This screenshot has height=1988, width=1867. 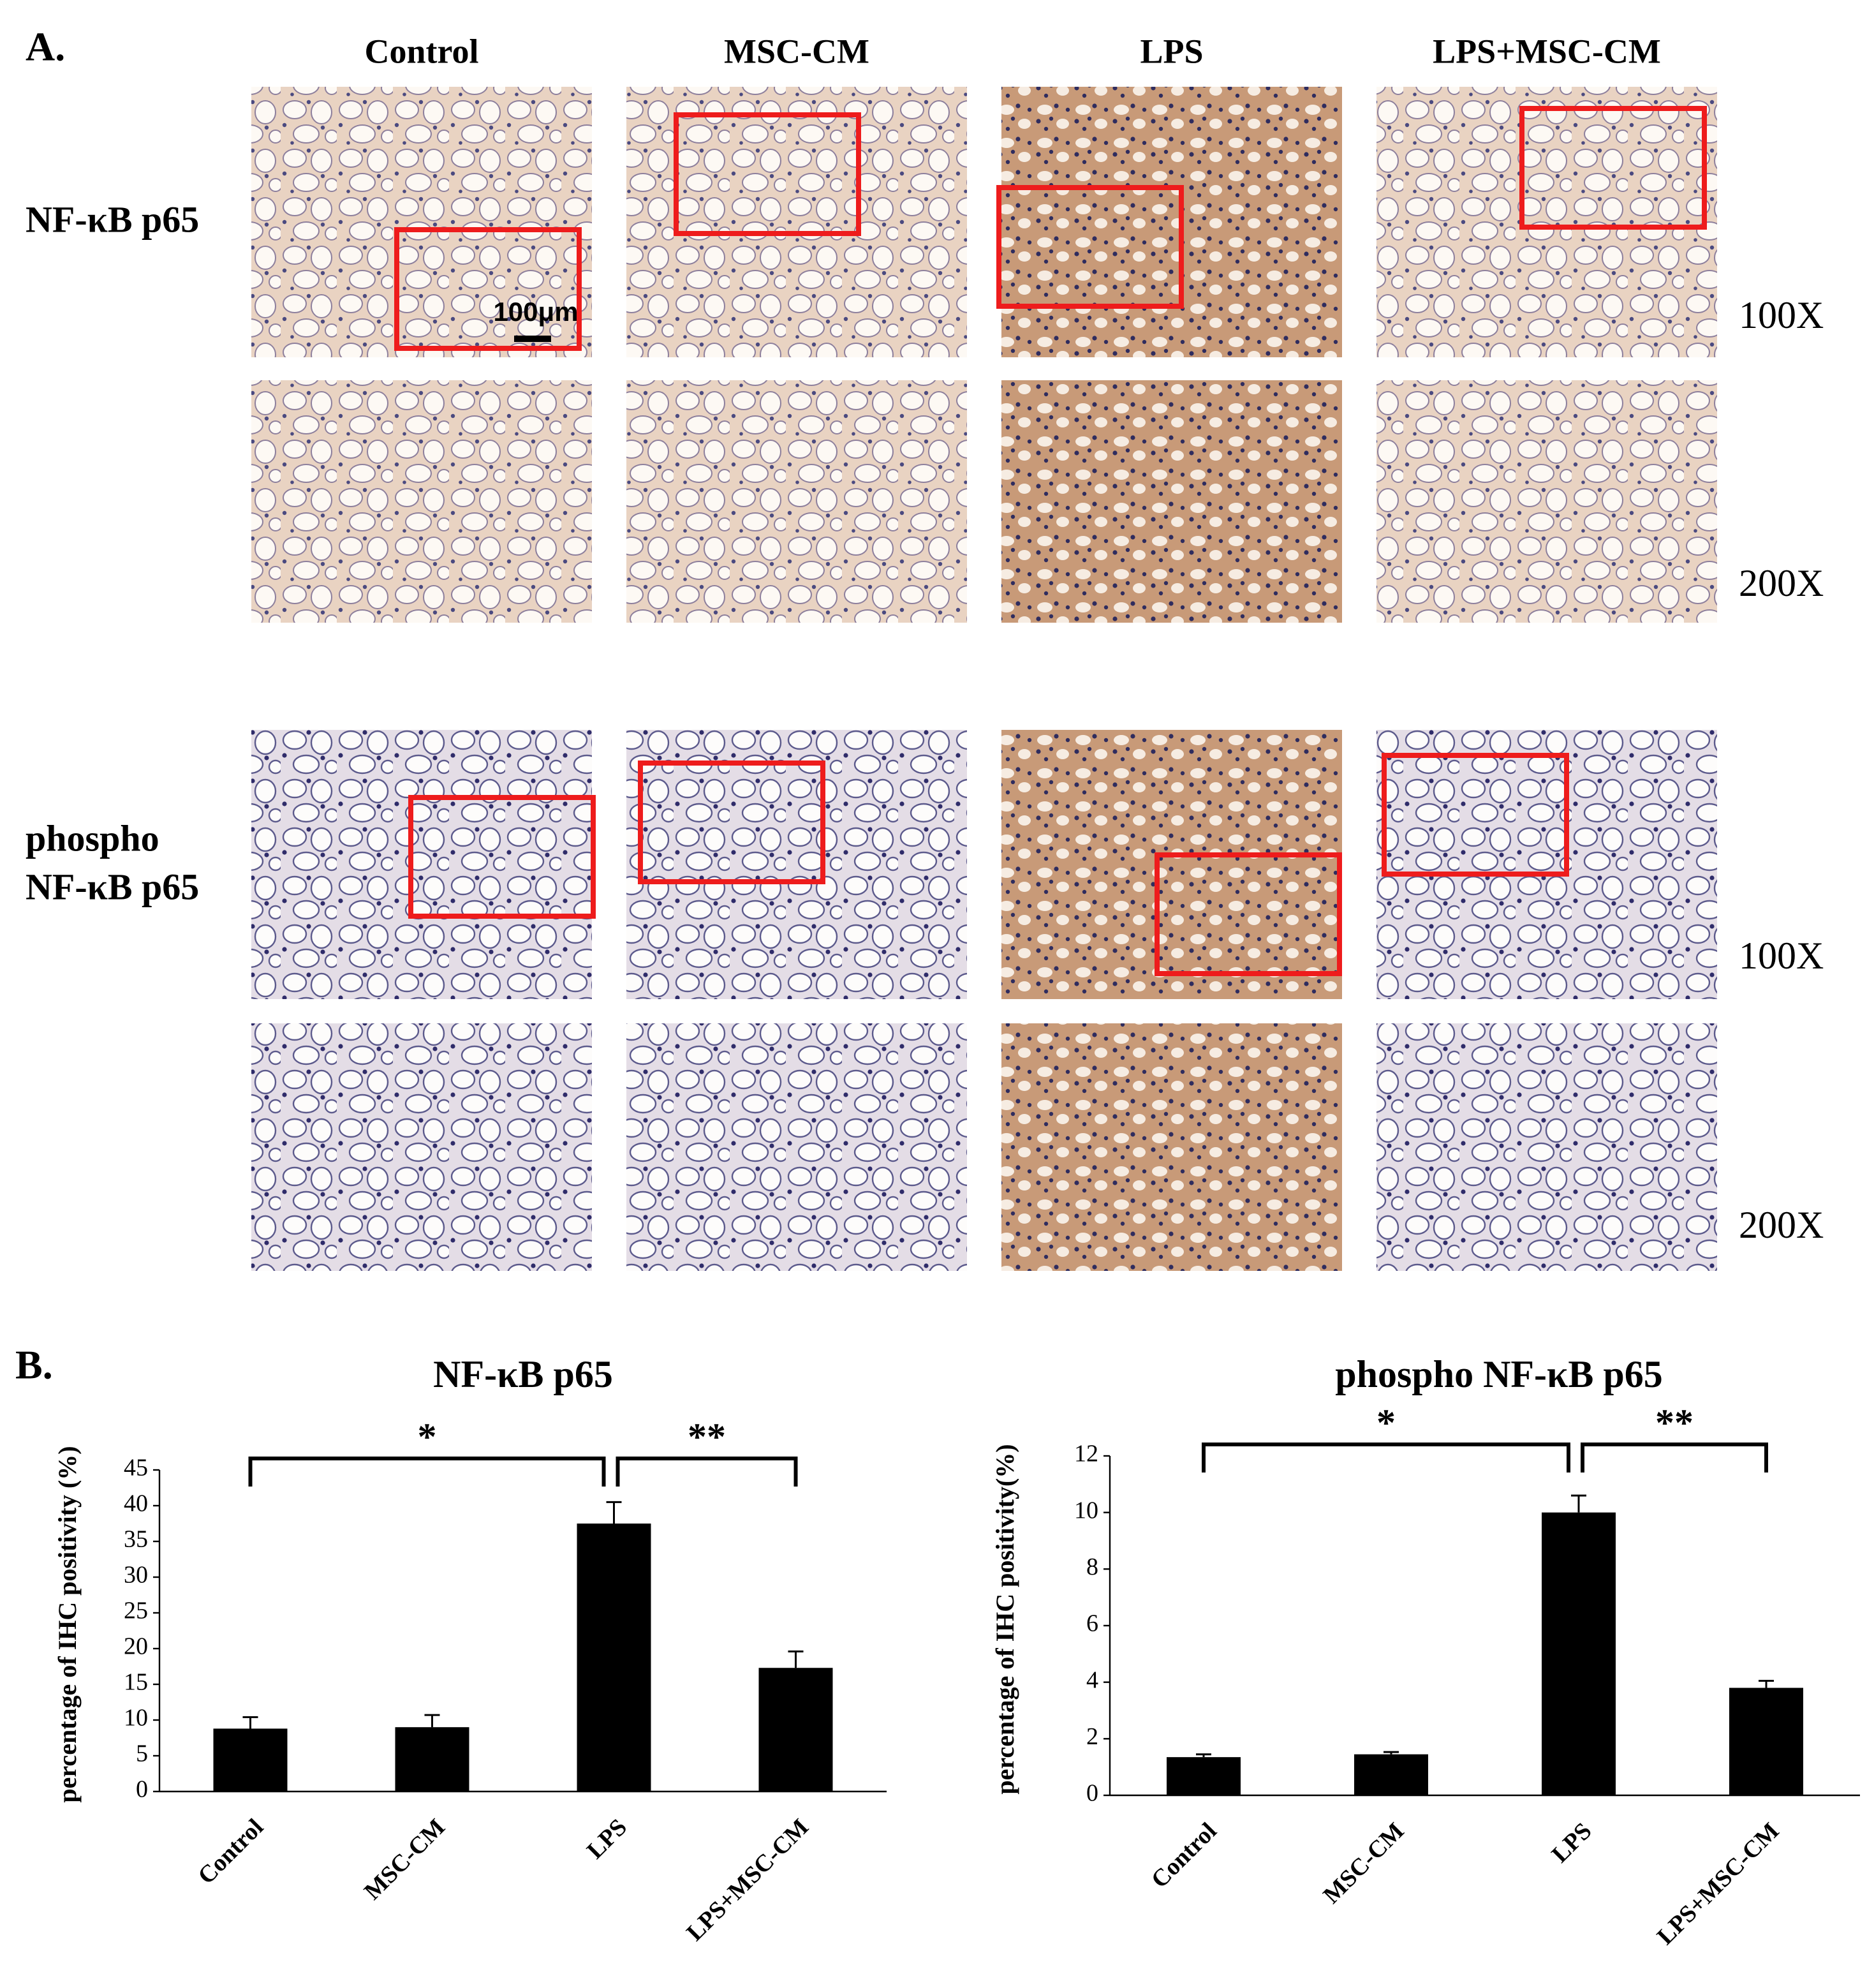 What do you see at coordinates (136, 1575) in the screenshot?
I see `y-tick-label: 30` at bounding box center [136, 1575].